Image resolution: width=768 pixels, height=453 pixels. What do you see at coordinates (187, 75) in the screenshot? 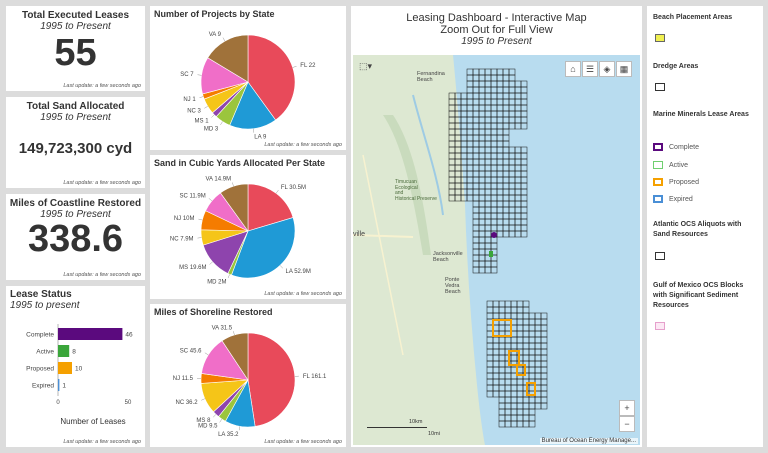
I see `pie-label: SC 7` at bounding box center [187, 75].